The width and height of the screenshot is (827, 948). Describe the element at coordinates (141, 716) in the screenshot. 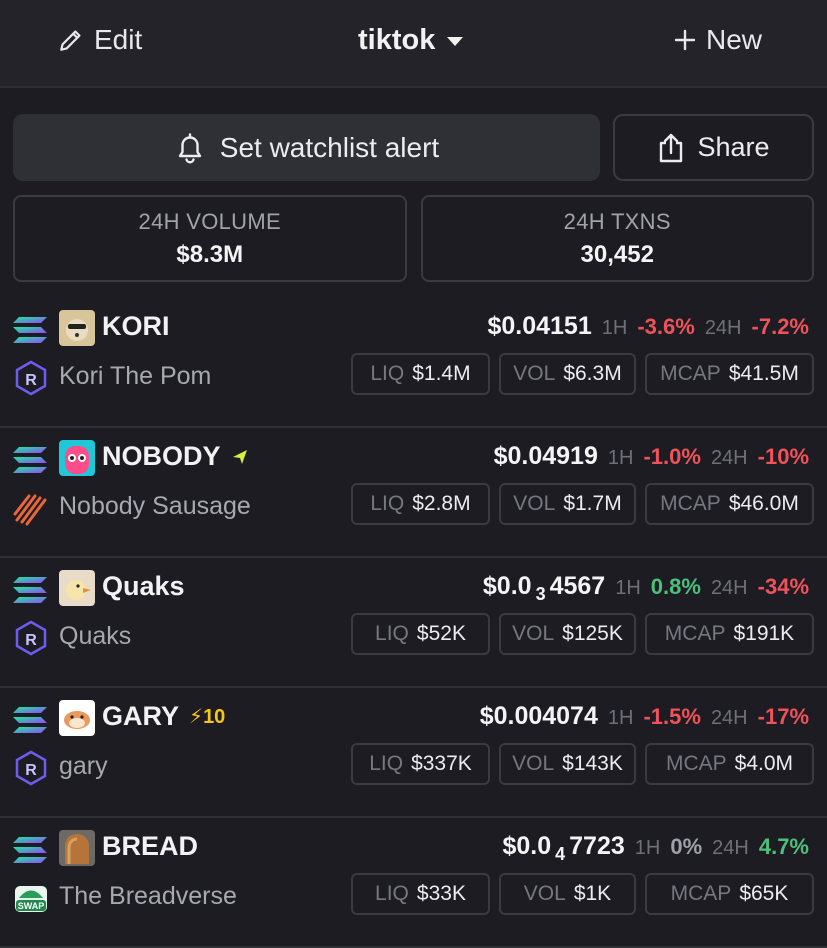

I see `token-symbol: GARY` at that location.